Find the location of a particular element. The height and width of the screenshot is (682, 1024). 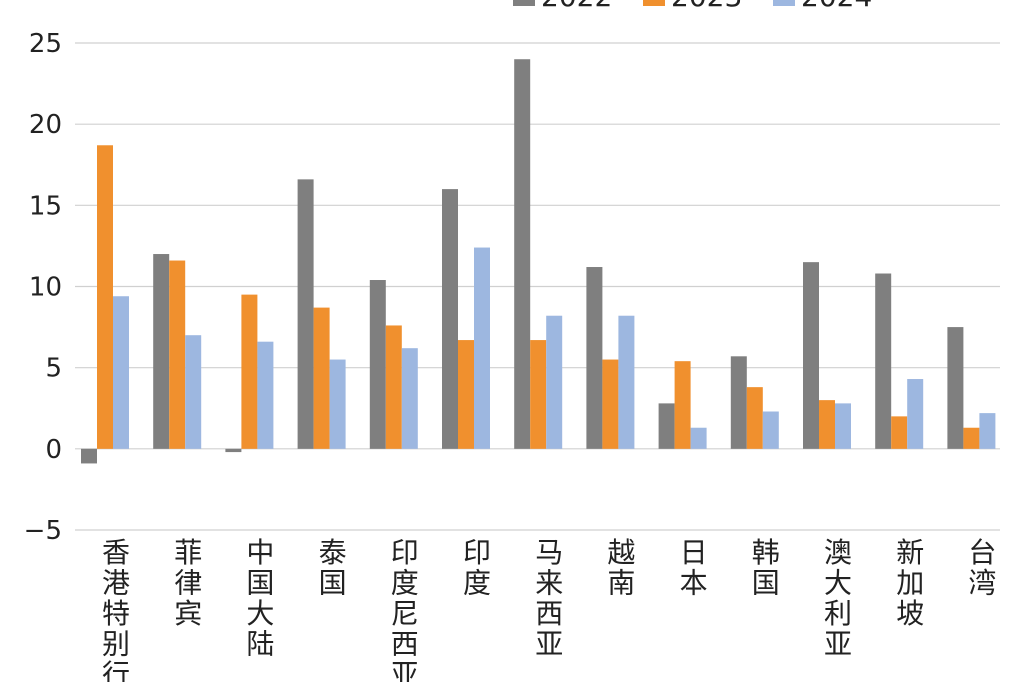

legend-item: 2022 is located at coordinates (562, 6).